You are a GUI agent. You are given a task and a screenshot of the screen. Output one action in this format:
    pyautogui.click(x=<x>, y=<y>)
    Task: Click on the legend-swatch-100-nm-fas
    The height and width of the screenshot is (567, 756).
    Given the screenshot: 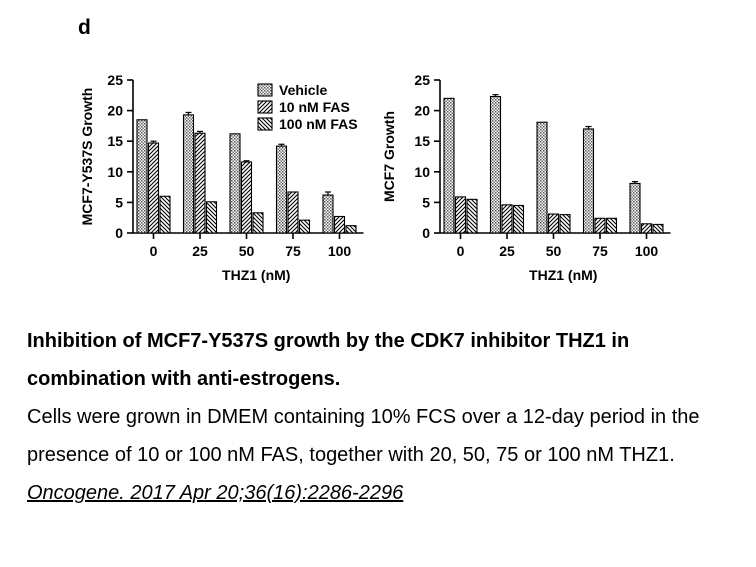 What is the action you would take?
    pyautogui.click(x=265, y=124)
    